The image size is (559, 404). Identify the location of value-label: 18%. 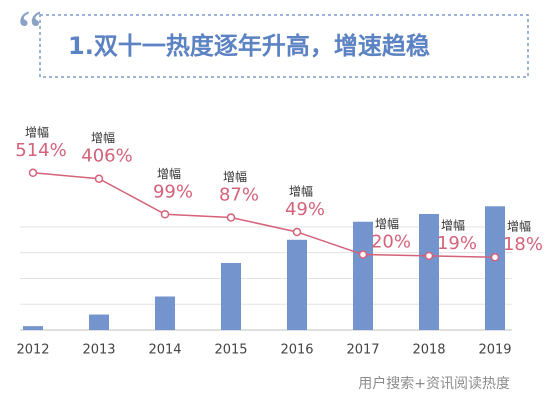
(523, 244).